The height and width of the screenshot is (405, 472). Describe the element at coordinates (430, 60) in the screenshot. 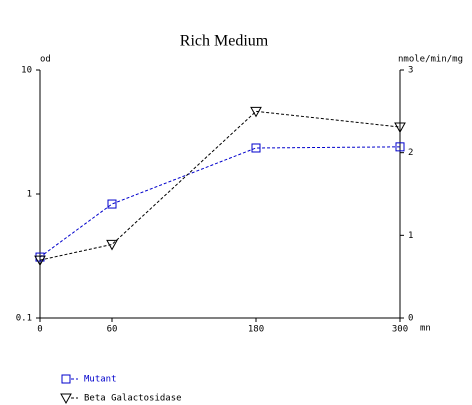

I see `y2-axis-label: nmole/min/mg` at that location.